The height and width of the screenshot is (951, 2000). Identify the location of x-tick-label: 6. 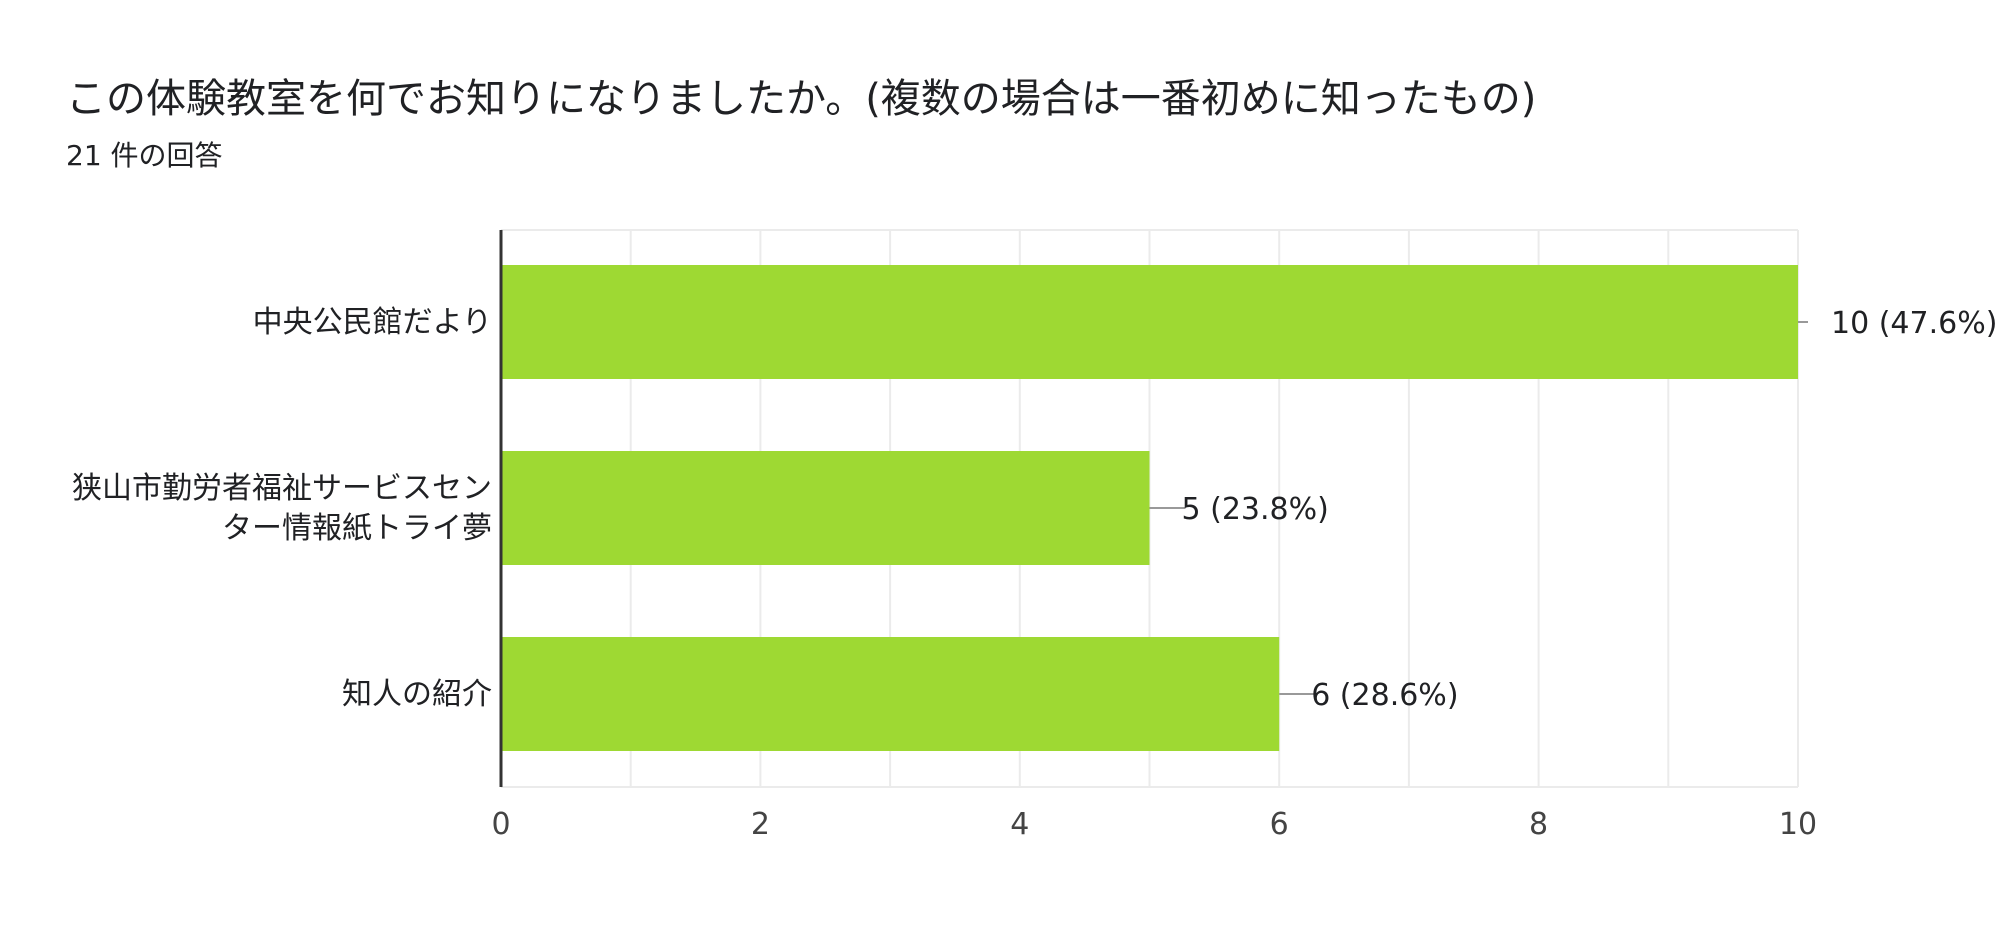
(1279, 824).